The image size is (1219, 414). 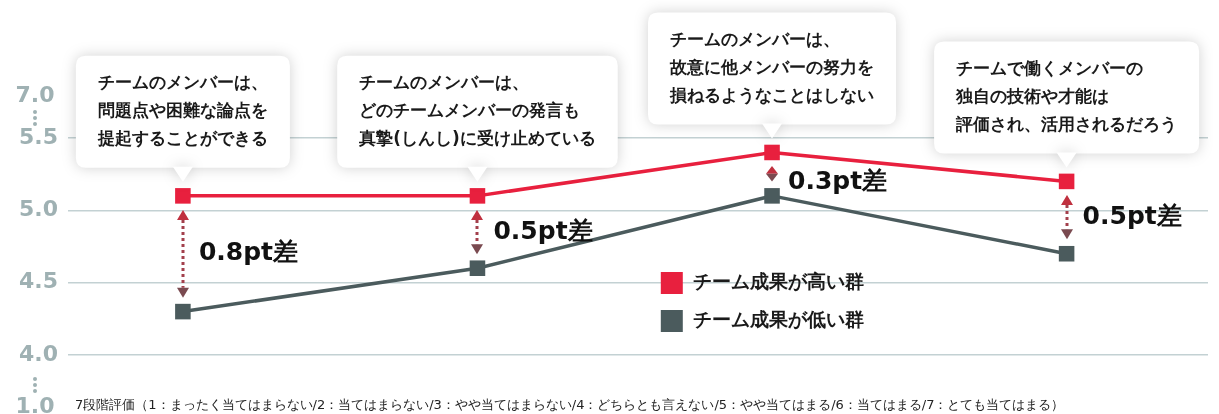 What do you see at coordinates (38, 281) in the screenshot?
I see `y-tick-label: 4.5` at bounding box center [38, 281].